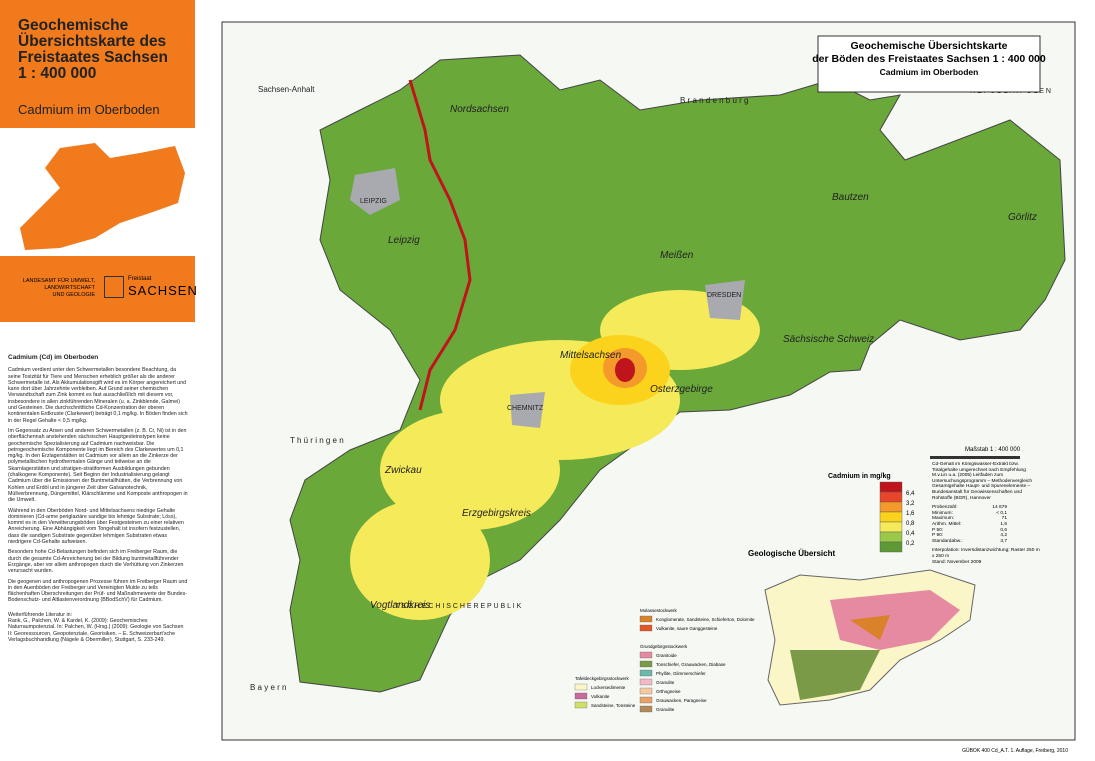  Describe the element at coordinates (987, 508) in the screenshot. I see `stat-row: Probenzahl: 14 679` at that location.